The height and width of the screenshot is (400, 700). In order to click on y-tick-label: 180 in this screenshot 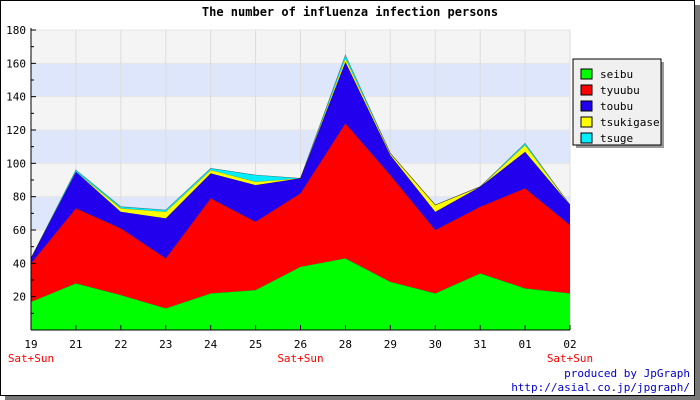, I will do `click(16, 30)`.